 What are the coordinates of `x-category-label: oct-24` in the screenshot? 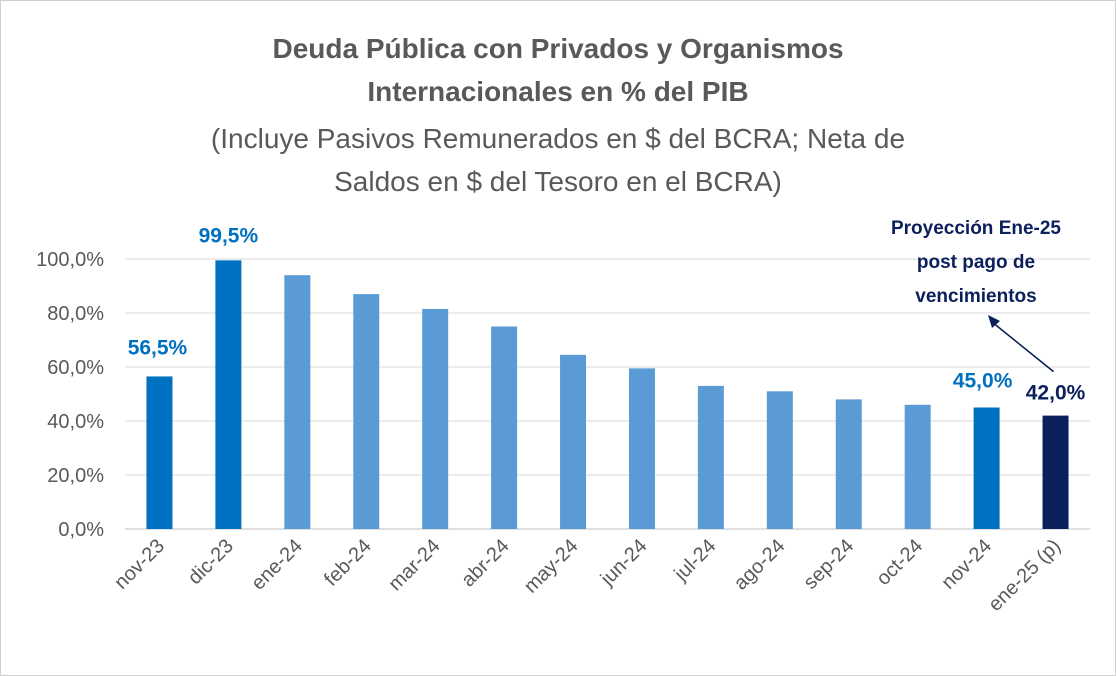 It's located at (899, 562).